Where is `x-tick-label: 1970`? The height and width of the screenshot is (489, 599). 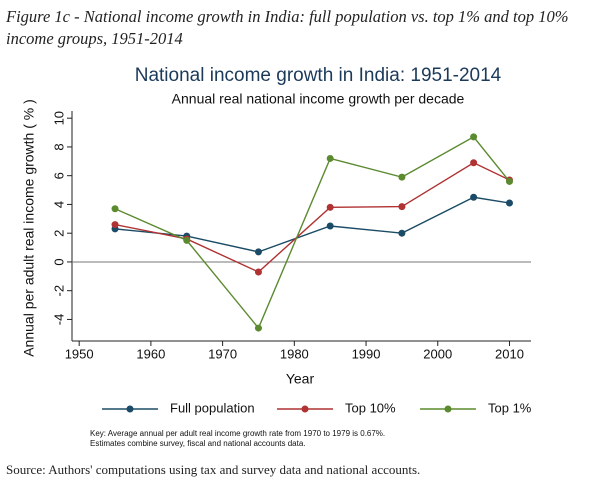
x-tick-label: 1970 is located at coordinates (222, 353).